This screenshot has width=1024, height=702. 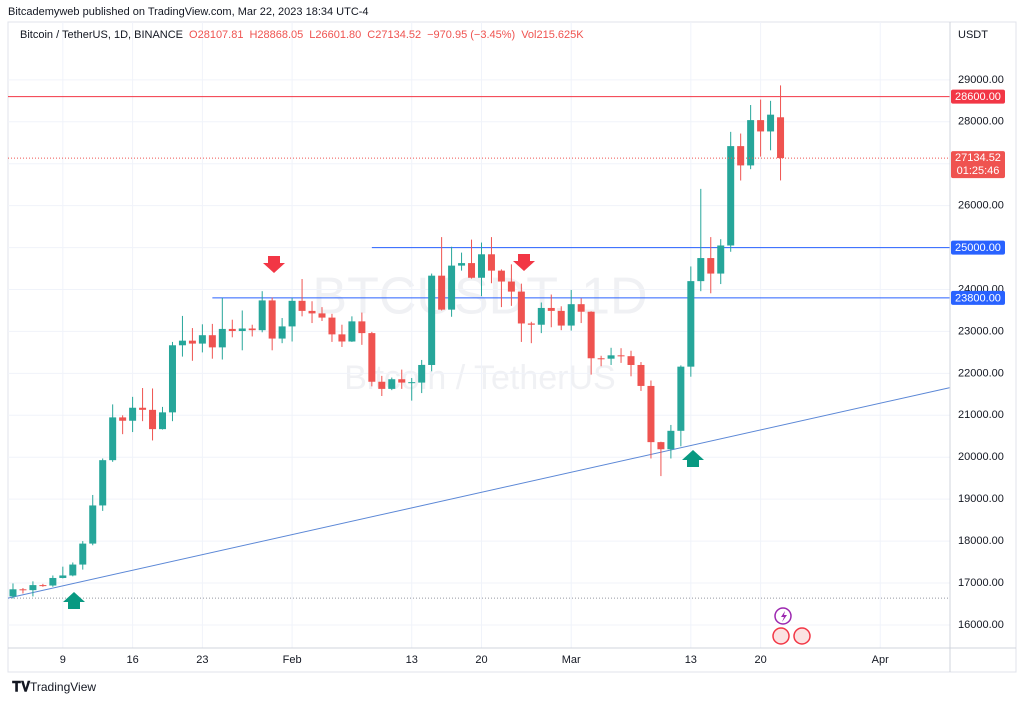 I want to click on y-tick-label: 29000.00, so click(x=981, y=80).